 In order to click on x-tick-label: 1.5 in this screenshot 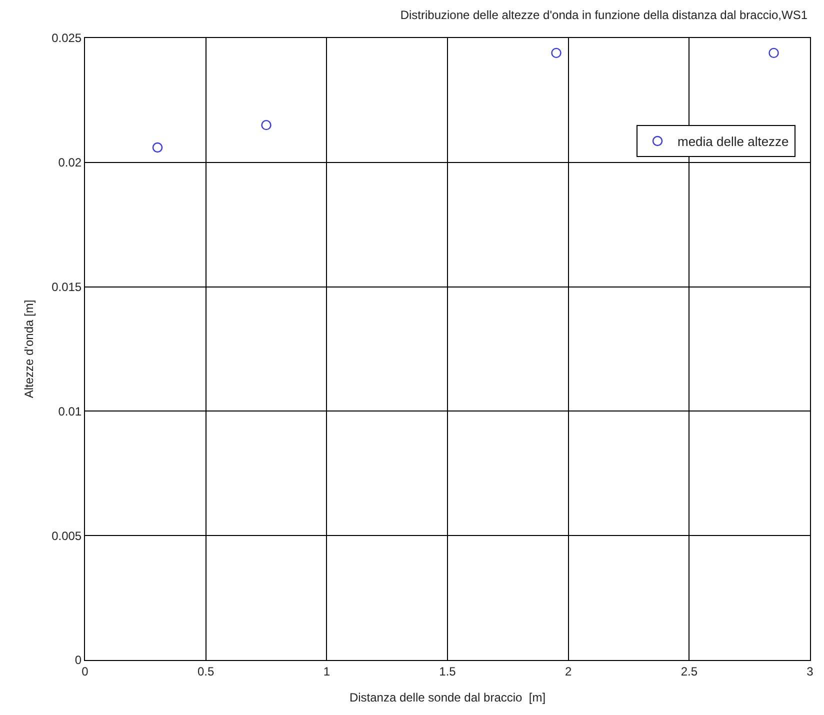, I will do `click(447, 671)`.